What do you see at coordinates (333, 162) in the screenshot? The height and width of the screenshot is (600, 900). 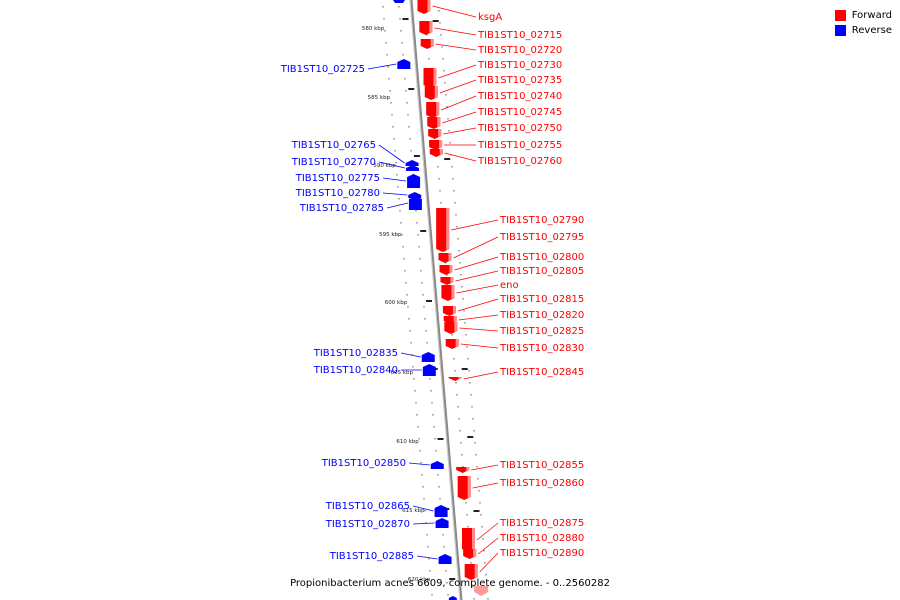 I see `reverse-gene-label: TIB1ST10_02770` at bounding box center [333, 162].